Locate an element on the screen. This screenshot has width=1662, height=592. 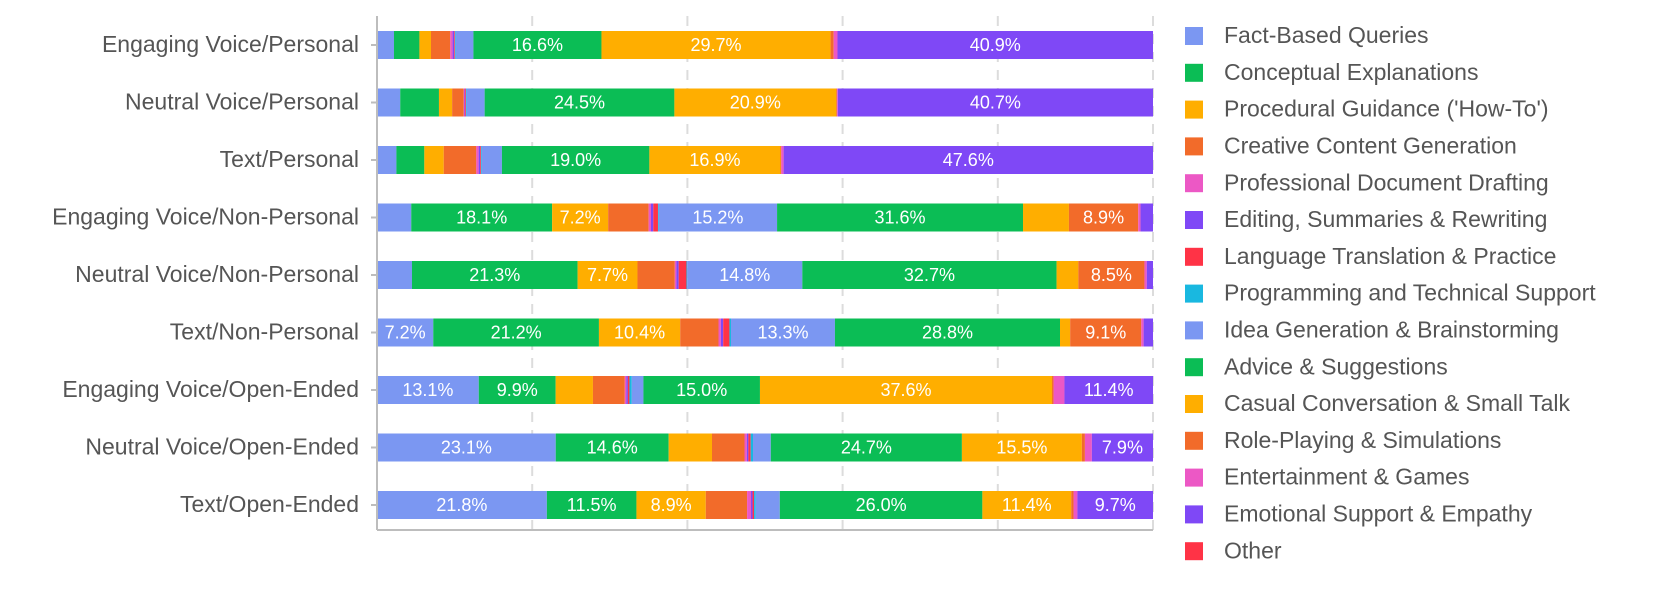
data-label: 11.5% is located at coordinates (592, 505).